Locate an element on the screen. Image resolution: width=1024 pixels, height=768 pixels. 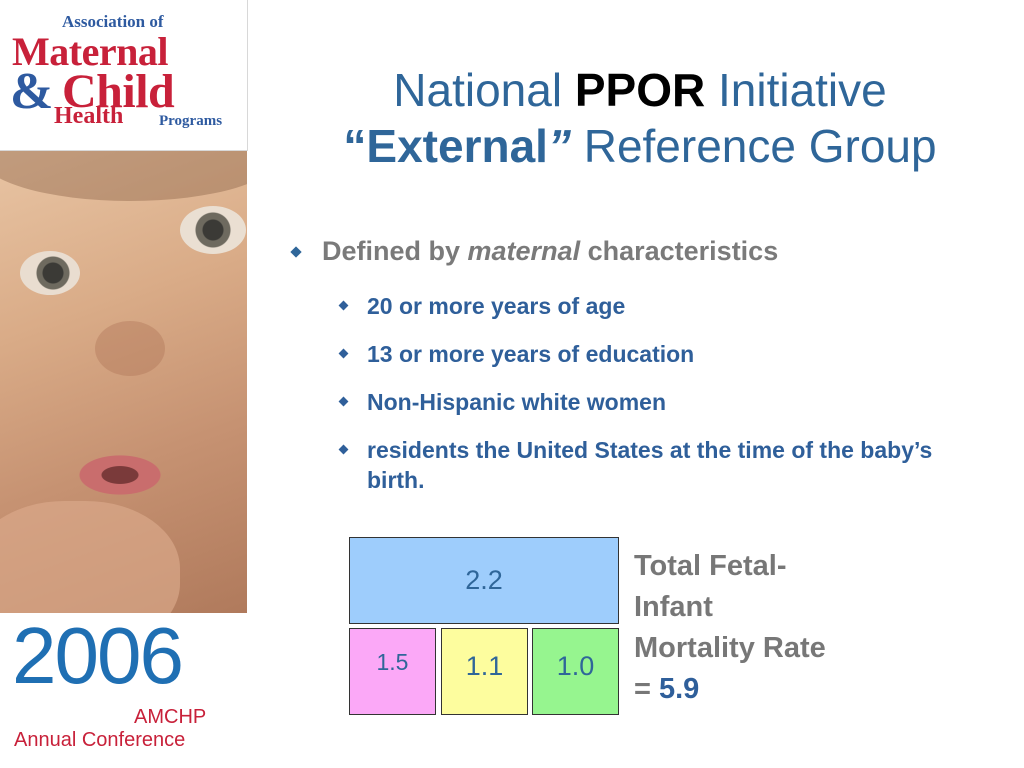
title-open-quote: “ is located at coordinates (355, 146).